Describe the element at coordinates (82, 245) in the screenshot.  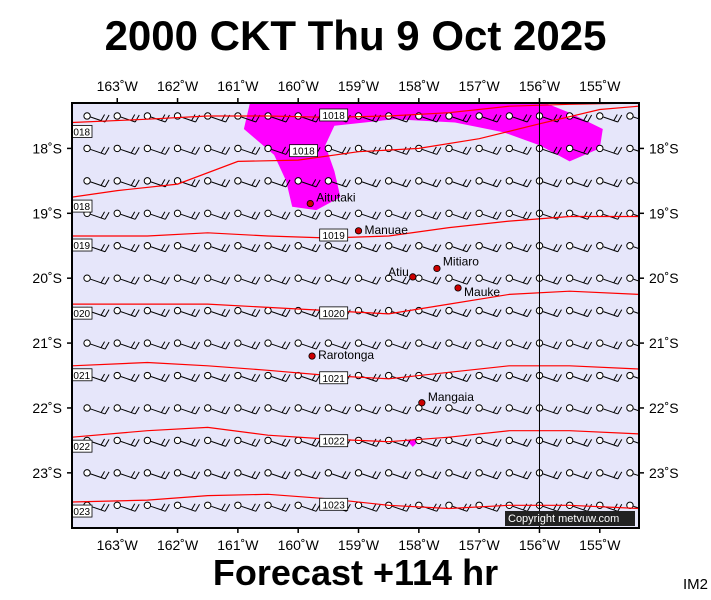
I see `isobar-label: 1019` at that location.